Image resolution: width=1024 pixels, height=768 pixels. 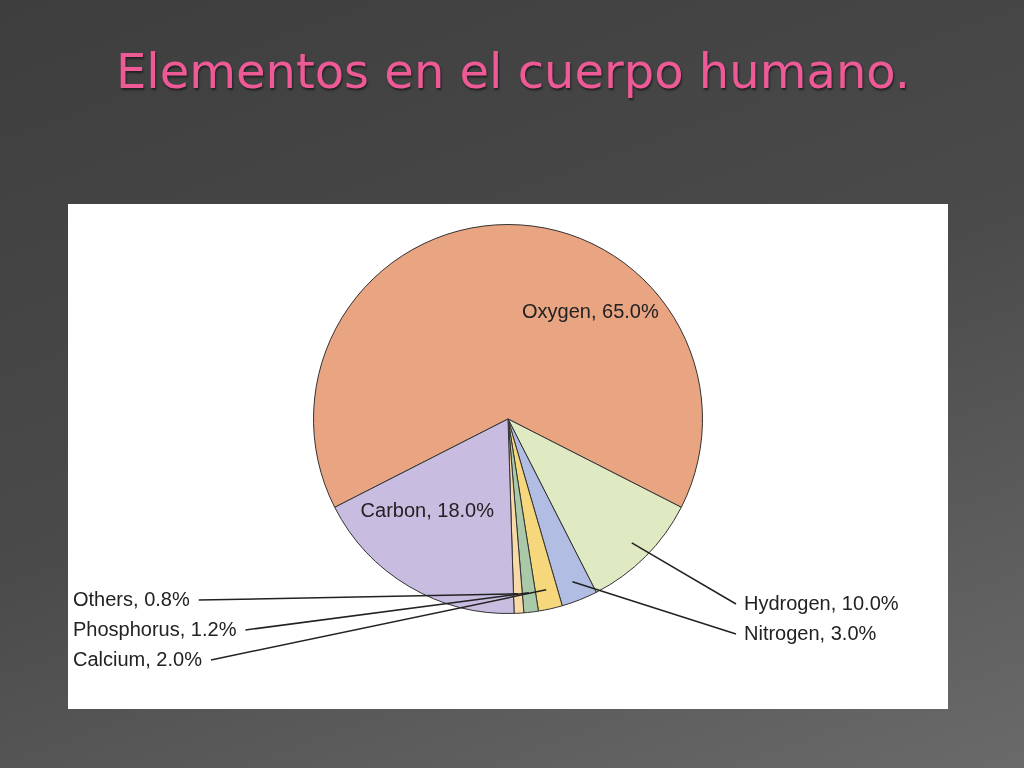 I want to click on slice-label: Calcium, 2.0%, so click(x=138, y=658).